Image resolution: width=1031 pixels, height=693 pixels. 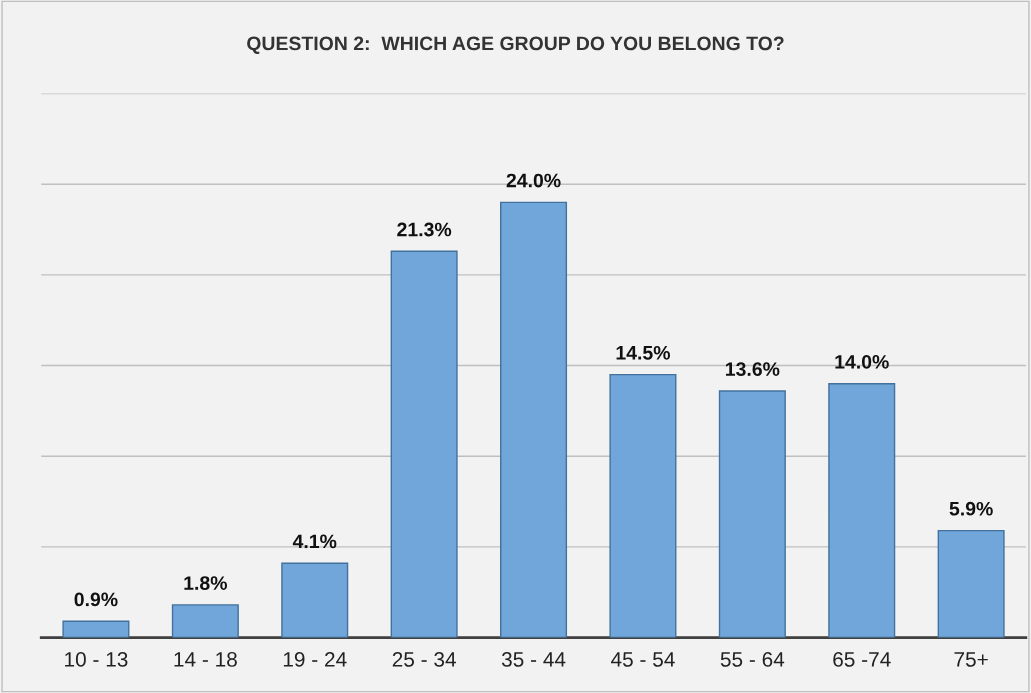 What do you see at coordinates (753, 369) in the screenshot?
I see `data-label: 13.6%` at bounding box center [753, 369].